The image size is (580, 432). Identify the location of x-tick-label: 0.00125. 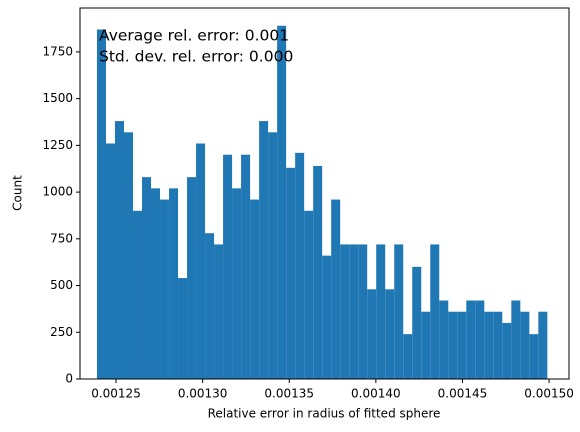
(116, 394).